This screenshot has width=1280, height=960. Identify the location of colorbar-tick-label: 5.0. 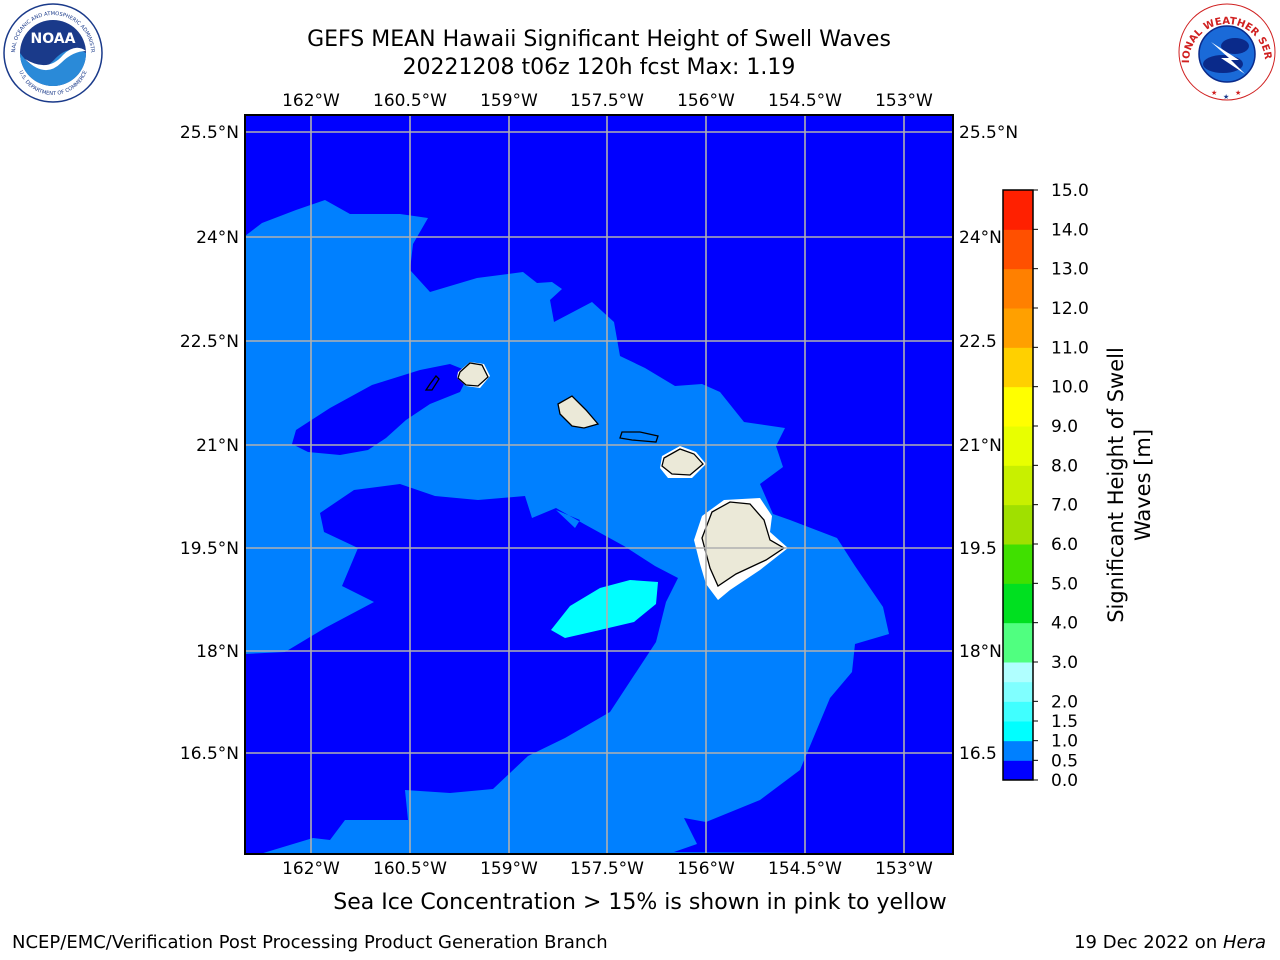
(1064, 584).